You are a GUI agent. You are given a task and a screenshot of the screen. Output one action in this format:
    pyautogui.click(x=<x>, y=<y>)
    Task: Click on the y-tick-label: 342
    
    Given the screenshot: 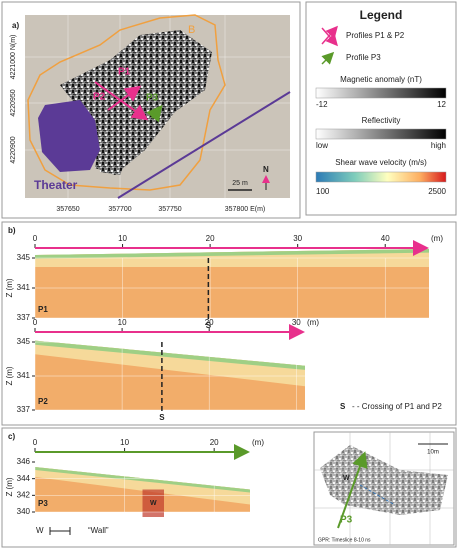 What is the action you would take?
    pyautogui.click(x=24, y=494)
    